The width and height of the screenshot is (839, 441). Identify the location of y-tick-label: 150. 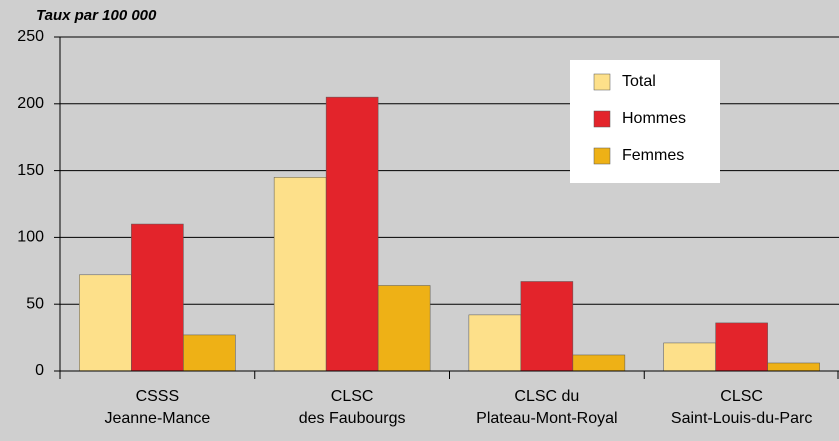
(30, 170).